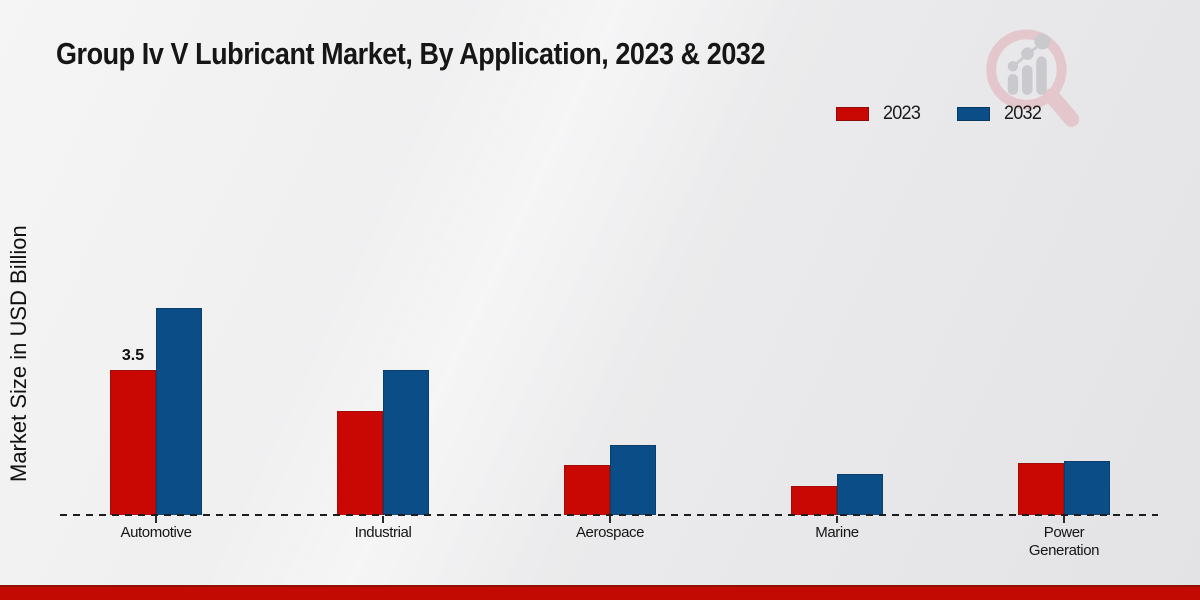 This screenshot has height=600, width=1200. Describe the element at coordinates (406, 442) in the screenshot. I see `bar-2032-industrial` at that location.